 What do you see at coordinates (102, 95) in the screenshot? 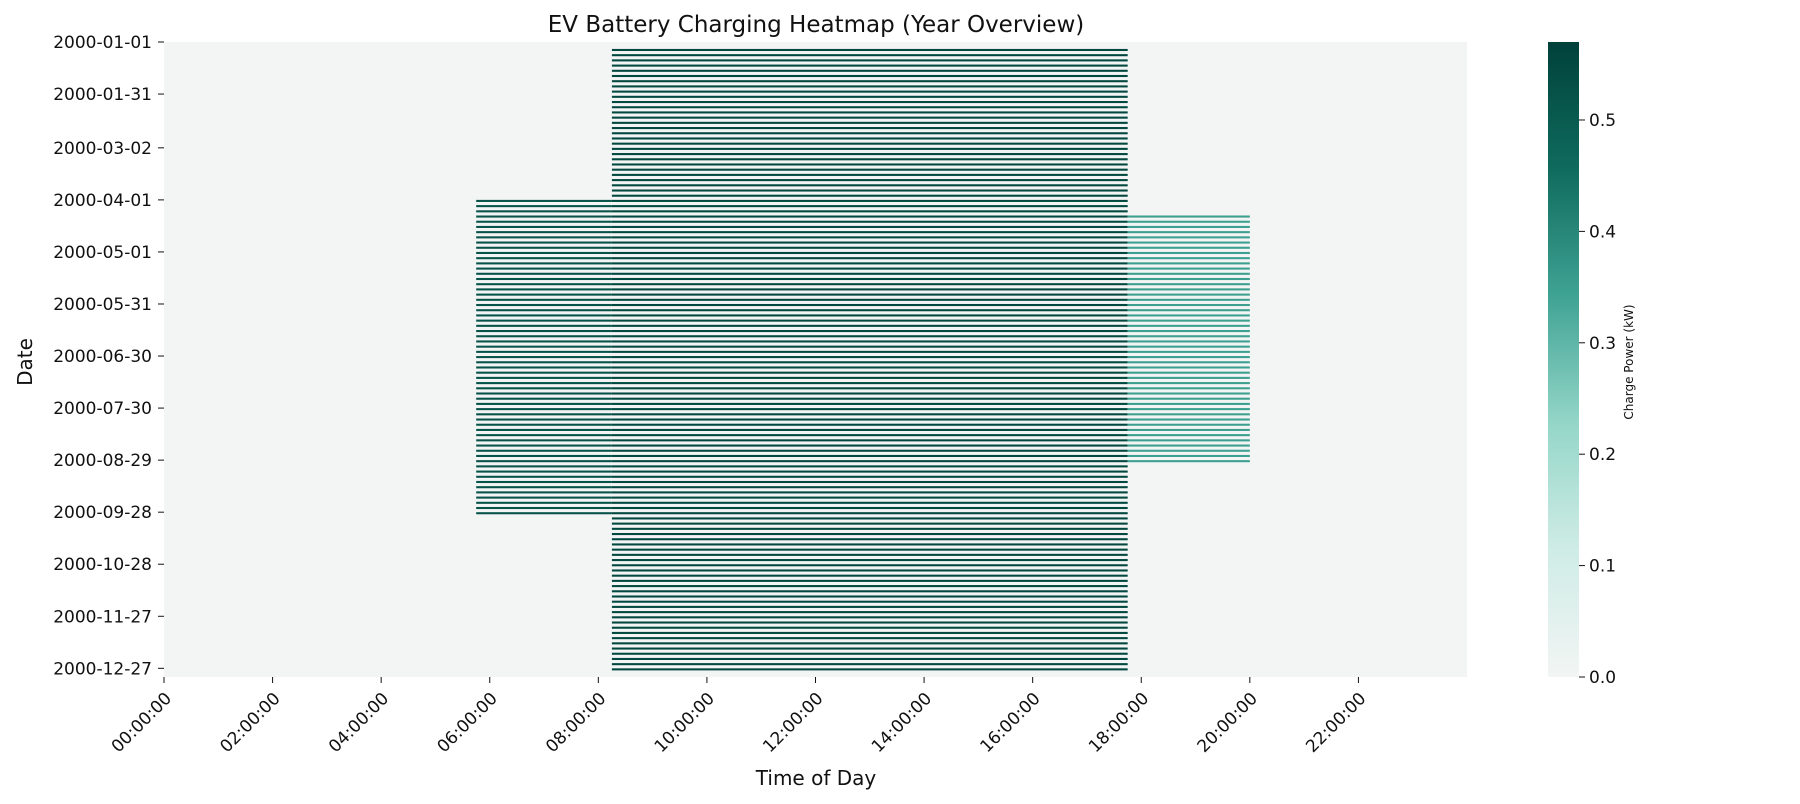
I see `y-tick-label: 2000-01-31` at bounding box center [102, 95].